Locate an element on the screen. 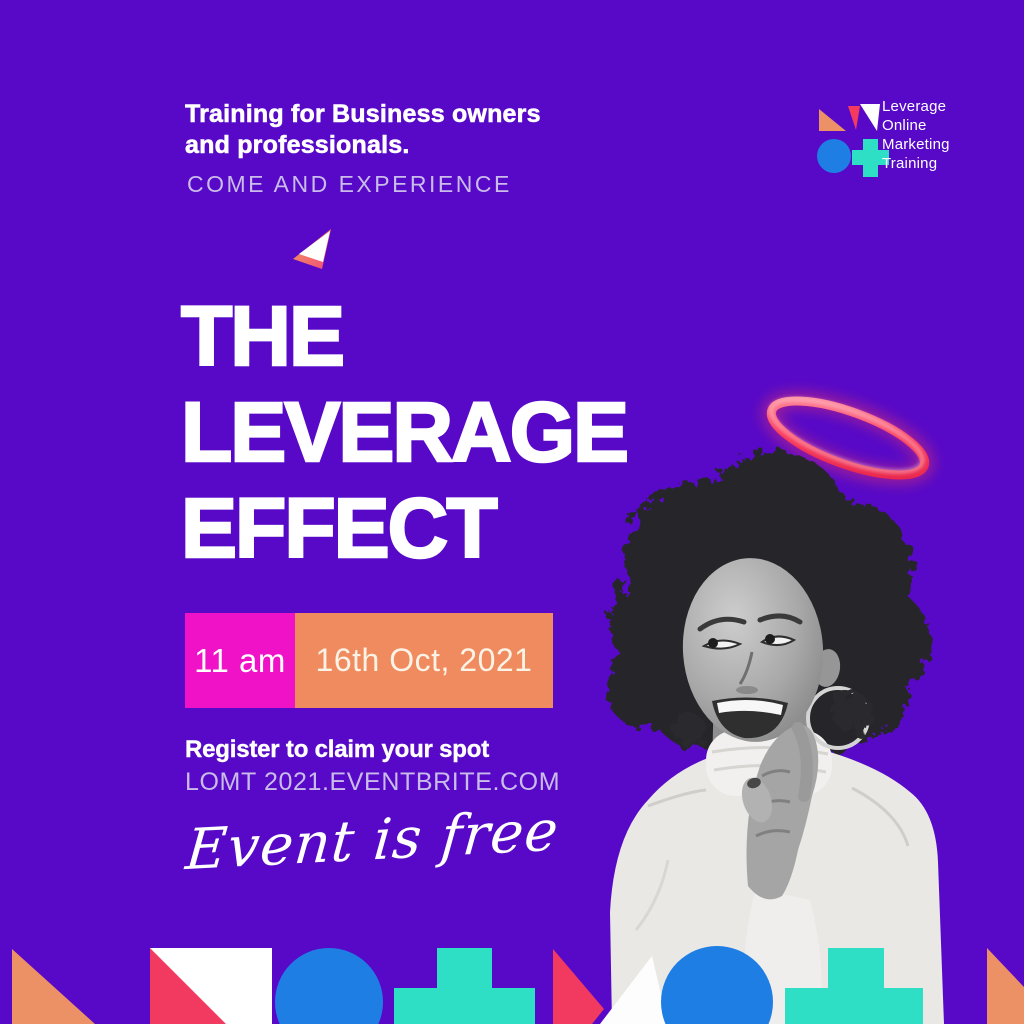 The height and width of the screenshot is (1024, 1024). bottom-orange-triangle-right is located at coordinates (1005, 986).